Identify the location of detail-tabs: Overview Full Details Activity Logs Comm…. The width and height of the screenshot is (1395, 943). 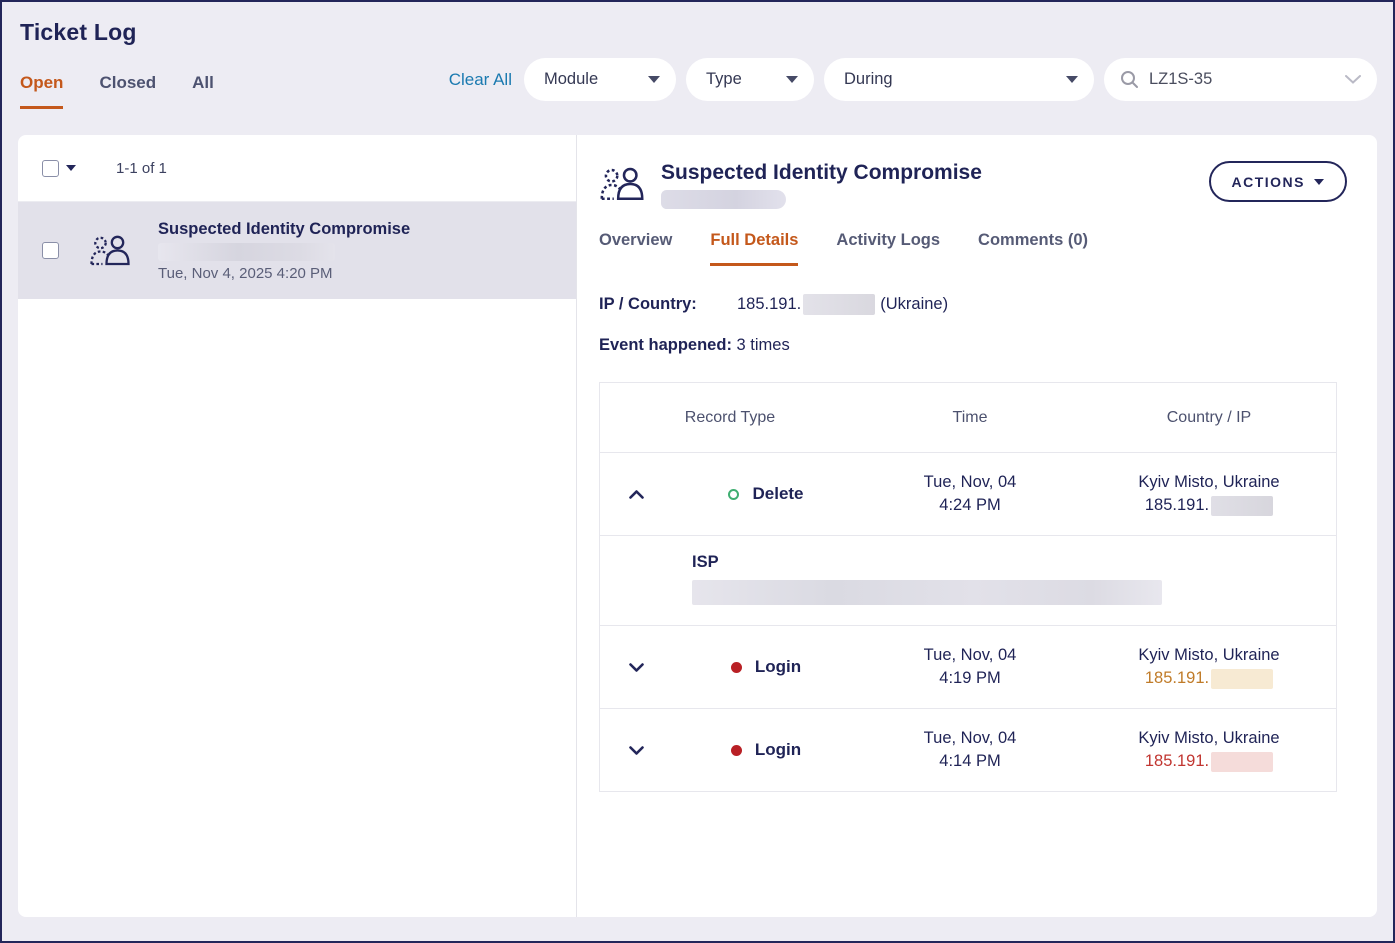
(973, 248).